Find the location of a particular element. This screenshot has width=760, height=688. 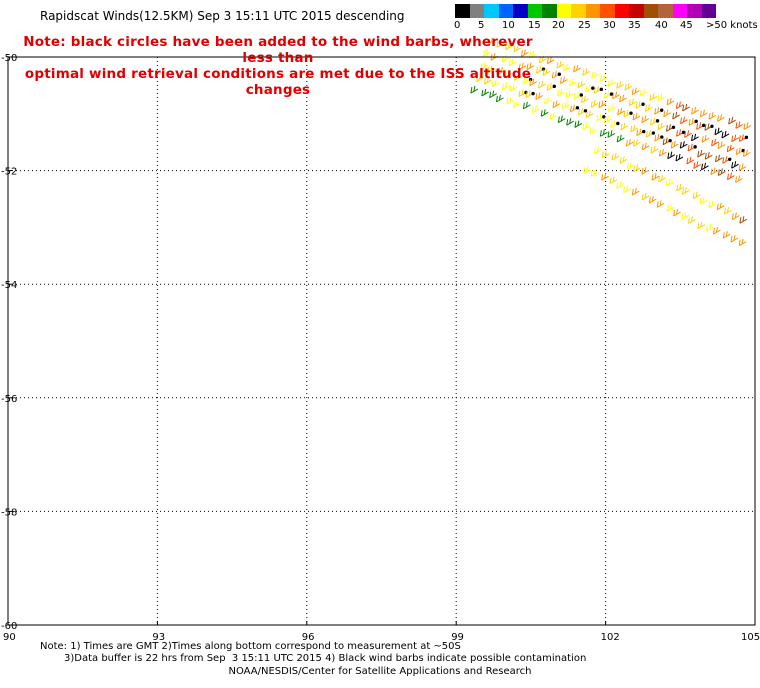

legend-label: >50 knots is located at coordinates (732, 25).